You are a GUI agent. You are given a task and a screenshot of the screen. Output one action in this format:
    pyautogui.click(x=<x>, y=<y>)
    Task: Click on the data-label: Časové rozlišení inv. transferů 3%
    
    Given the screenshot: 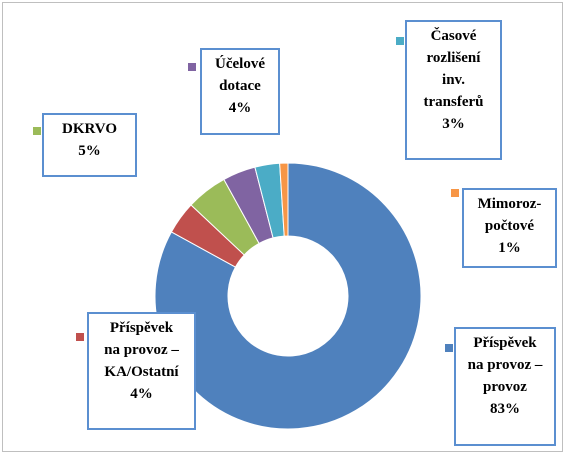 What is the action you would take?
    pyautogui.click(x=453, y=90)
    